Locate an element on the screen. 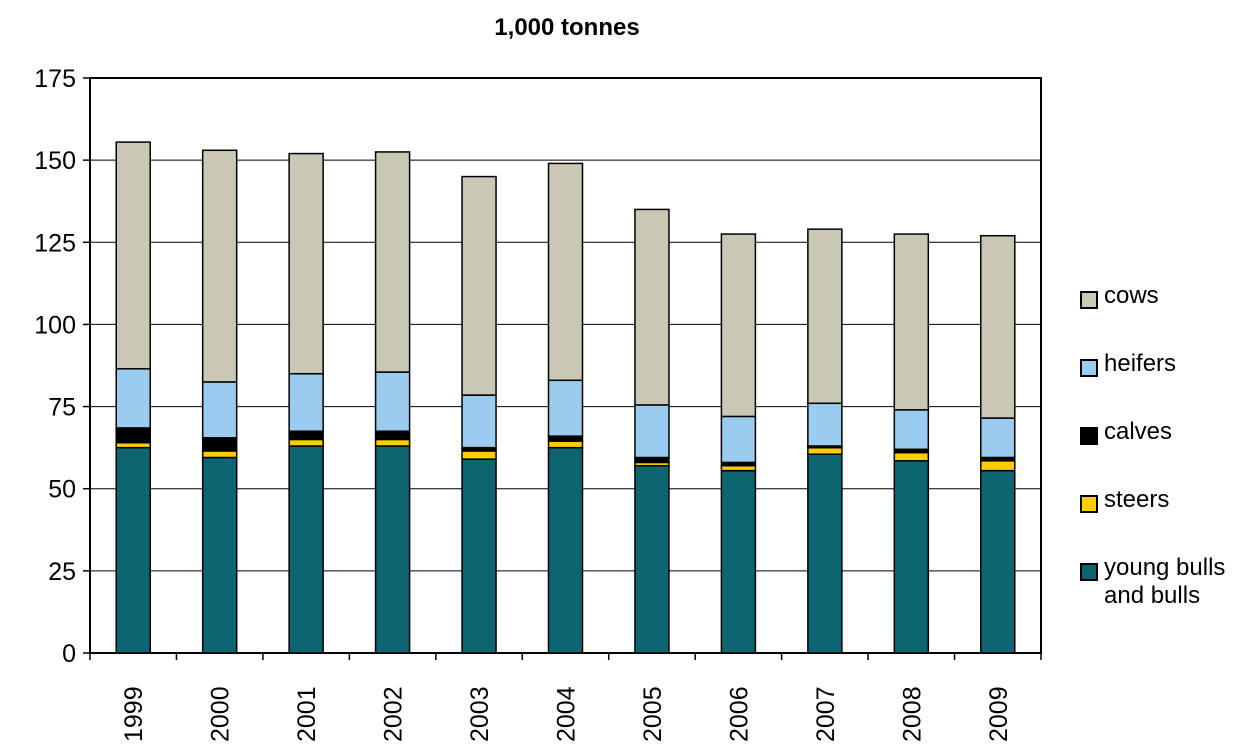 The width and height of the screenshot is (1256, 746). legend-swatch-heifers is located at coordinates (1089, 368).